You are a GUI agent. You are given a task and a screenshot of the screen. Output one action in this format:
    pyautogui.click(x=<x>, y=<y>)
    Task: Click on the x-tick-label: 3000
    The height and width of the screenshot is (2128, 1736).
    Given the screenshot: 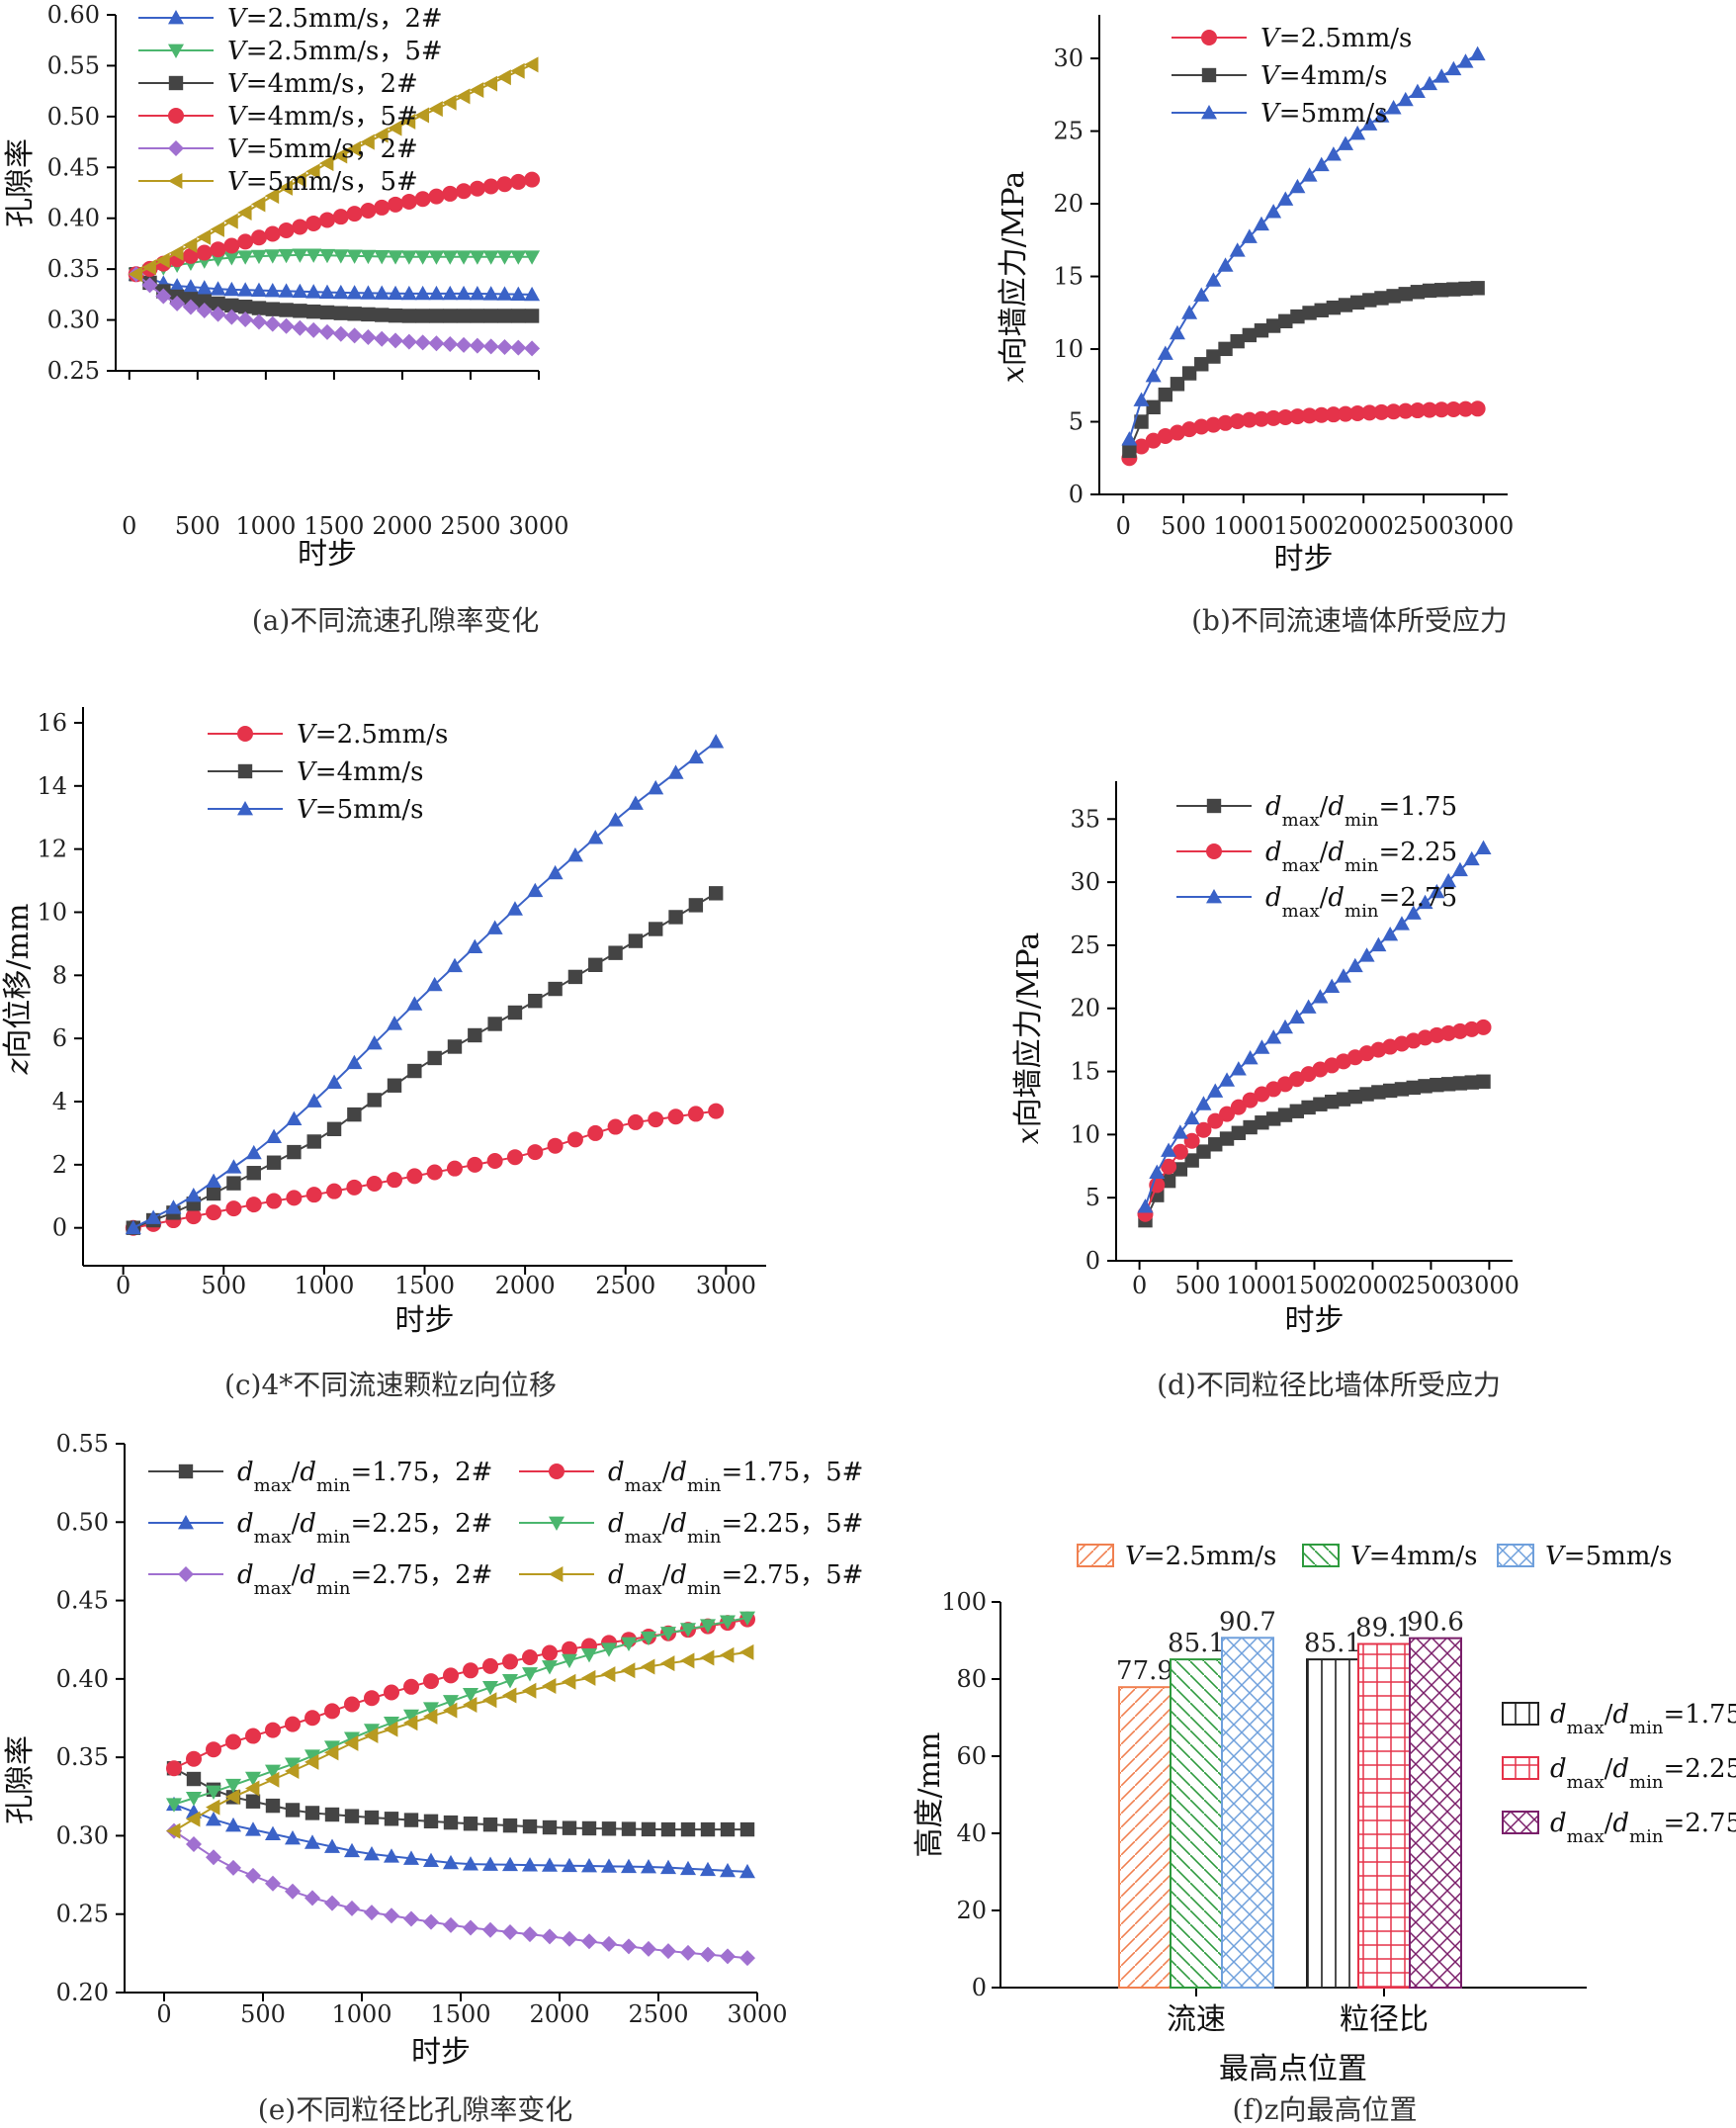 What is the action you would take?
    pyautogui.click(x=538, y=526)
    